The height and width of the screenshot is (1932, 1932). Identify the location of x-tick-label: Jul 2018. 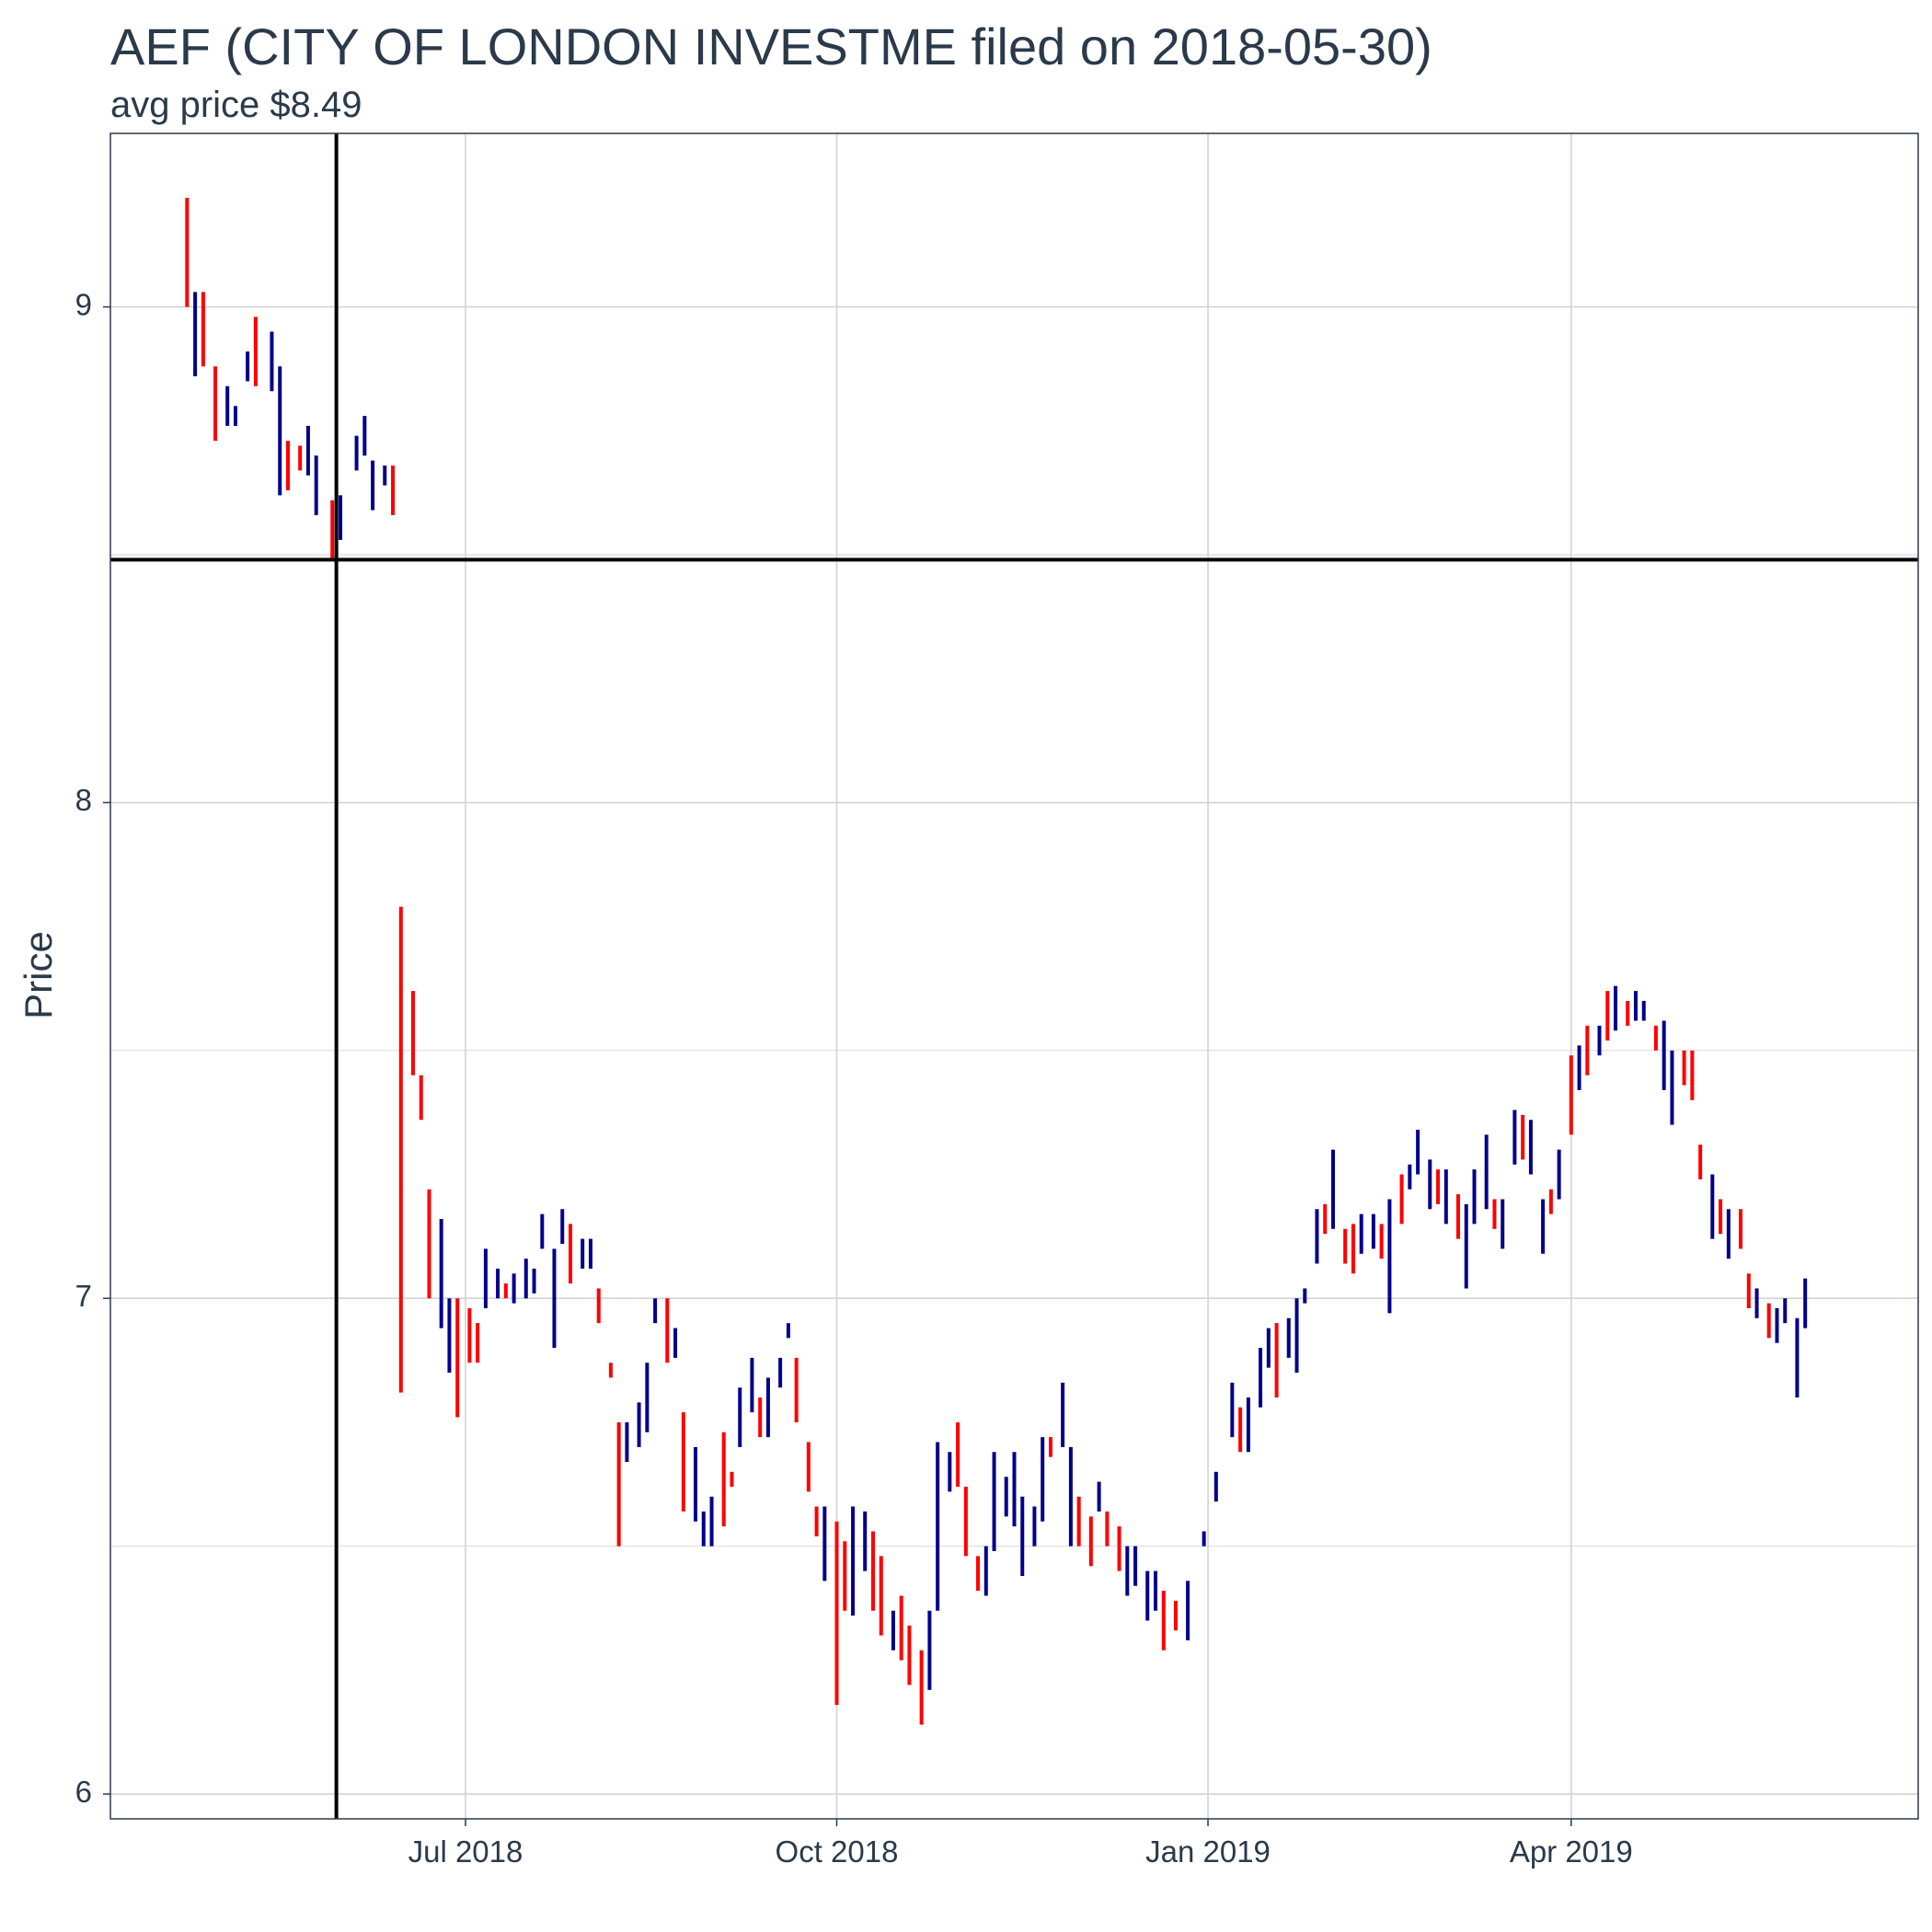
(465, 1851).